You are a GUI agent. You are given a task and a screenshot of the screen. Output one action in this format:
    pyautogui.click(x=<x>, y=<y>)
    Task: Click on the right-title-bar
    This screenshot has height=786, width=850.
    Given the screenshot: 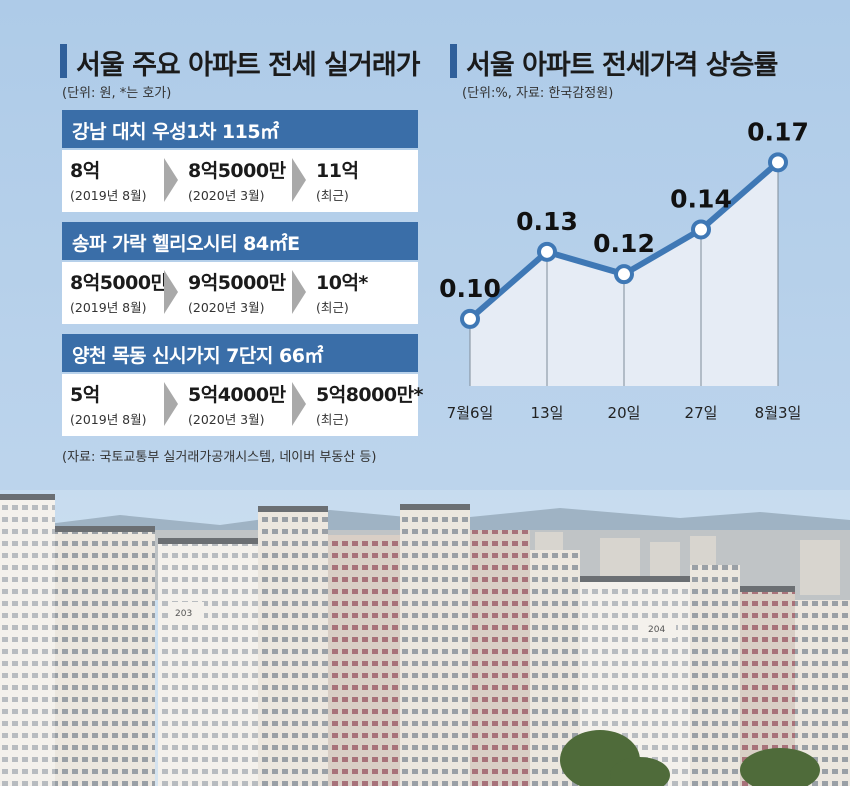 What is the action you would take?
    pyautogui.click(x=453, y=61)
    